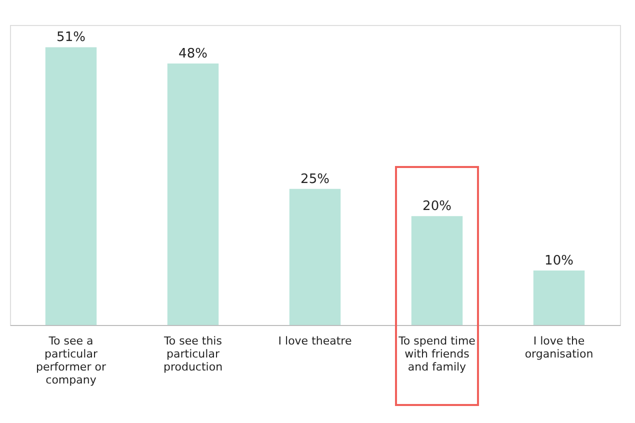 The image size is (635, 423). What do you see at coordinates (437, 206) in the screenshot?
I see `data-label: 20%` at bounding box center [437, 206].